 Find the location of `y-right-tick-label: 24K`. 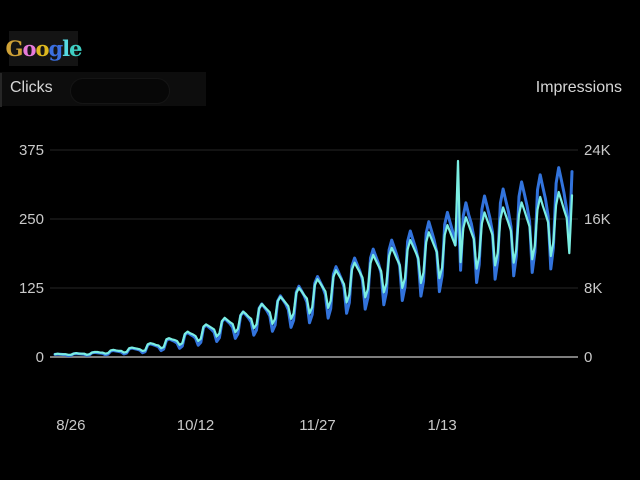

y-right-tick-label: 24K is located at coordinates (597, 150).